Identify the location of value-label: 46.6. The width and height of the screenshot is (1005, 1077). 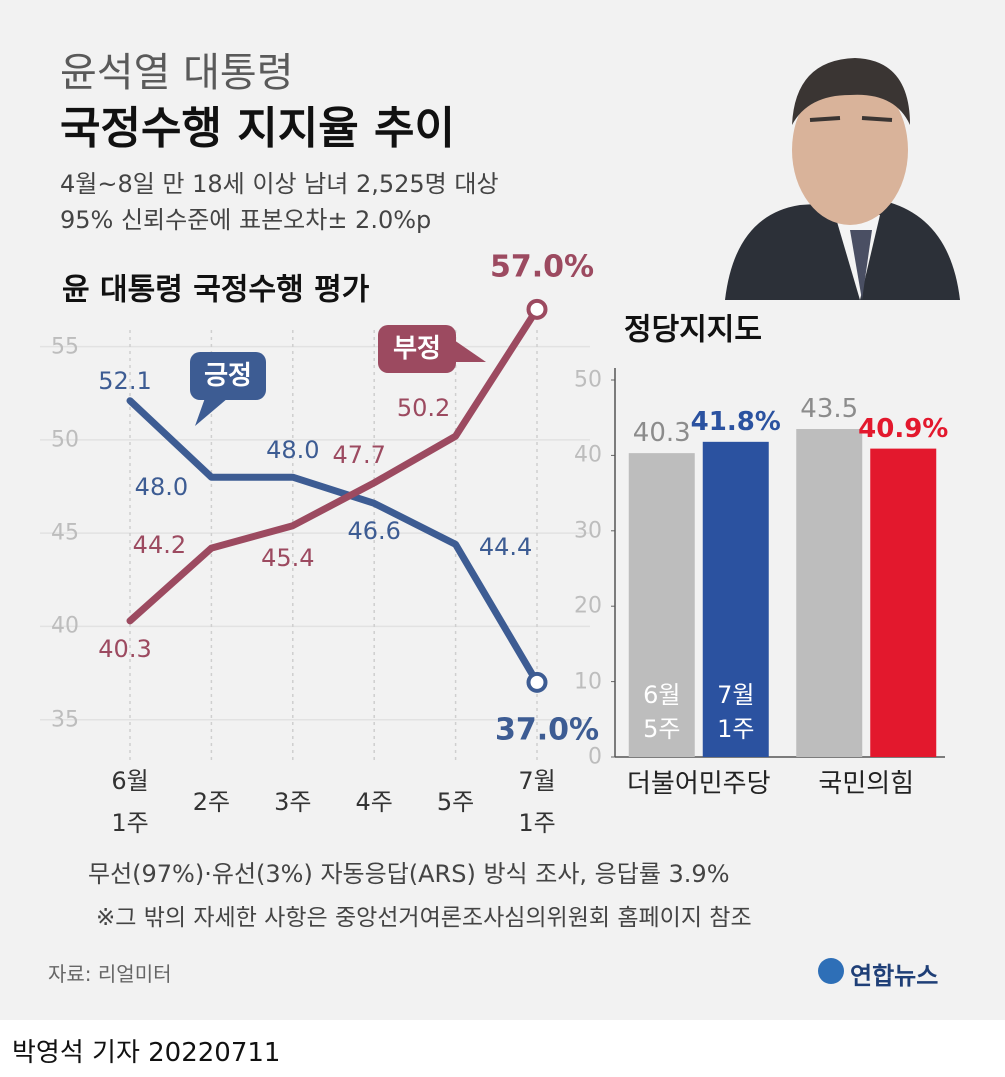
(374, 531).